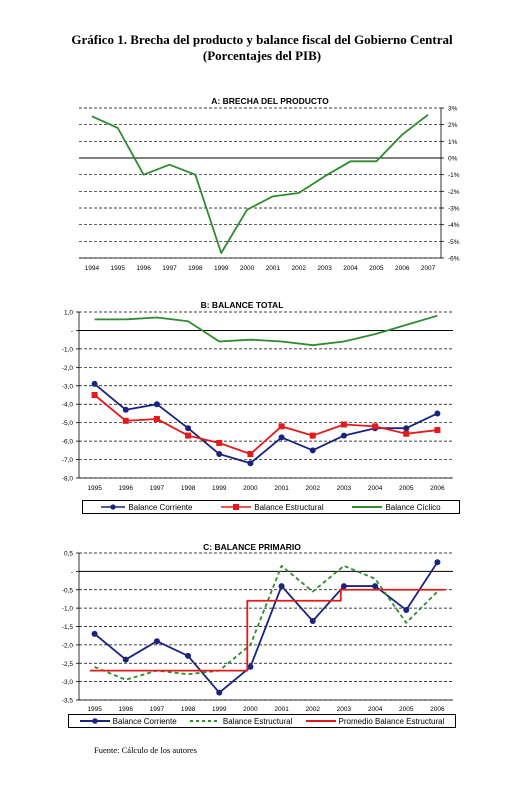  What do you see at coordinates (252, 547) in the screenshot?
I see `chart-c-title: C: BALANCE PRIMARIO` at bounding box center [252, 547].